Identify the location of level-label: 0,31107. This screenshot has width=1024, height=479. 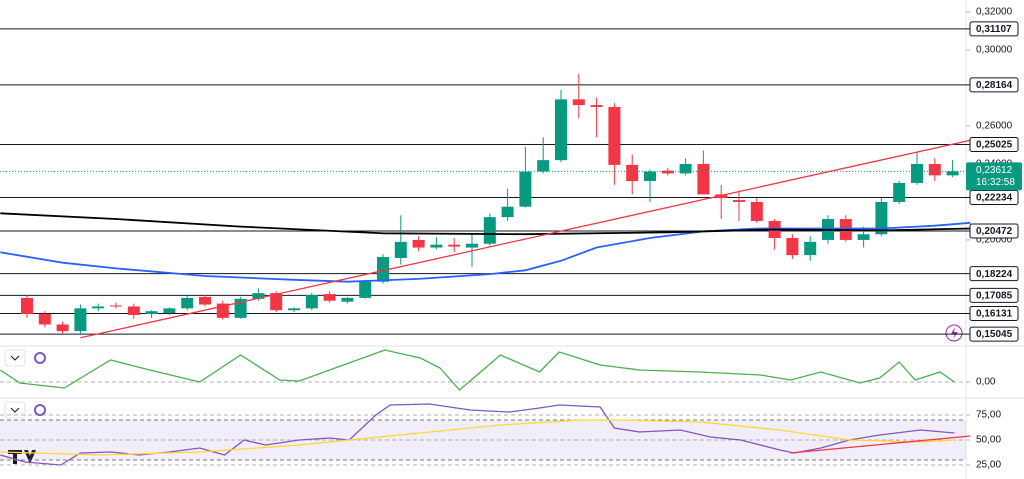
(994, 29).